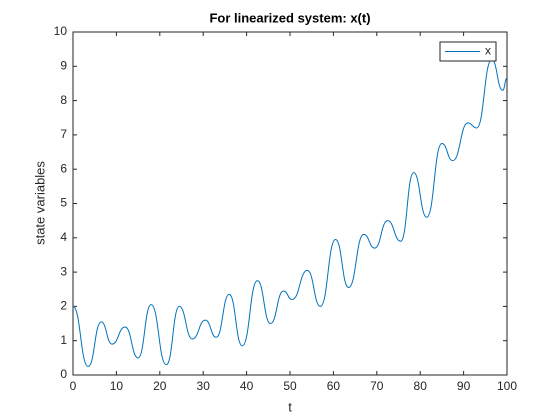 Image resolution: width=560 pixels, height=420 pixels. I want to click on y-tick-label: 2, so click(63, 306).